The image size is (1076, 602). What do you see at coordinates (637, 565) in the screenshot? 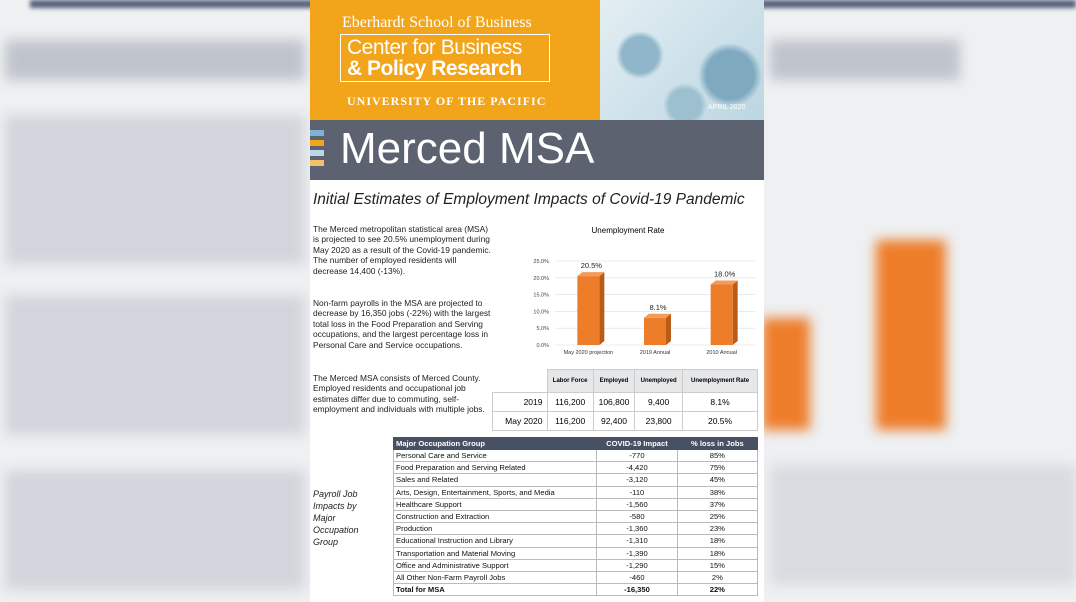
I see `cell: -1,290` at bounding box center [637, 565].